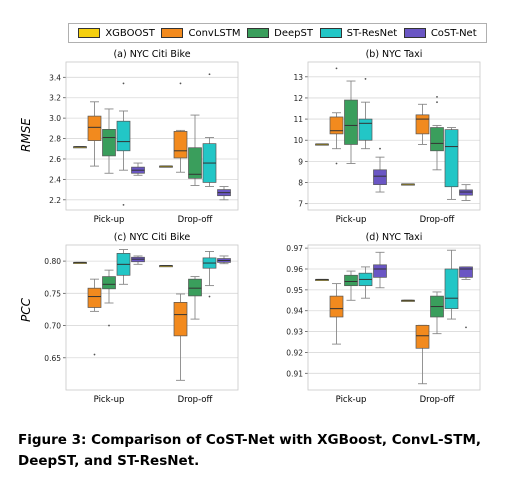 Image resolution: width=516 pixels, height=479 pixels. I want to click on y-tick-label: 7, so click(300, 204).